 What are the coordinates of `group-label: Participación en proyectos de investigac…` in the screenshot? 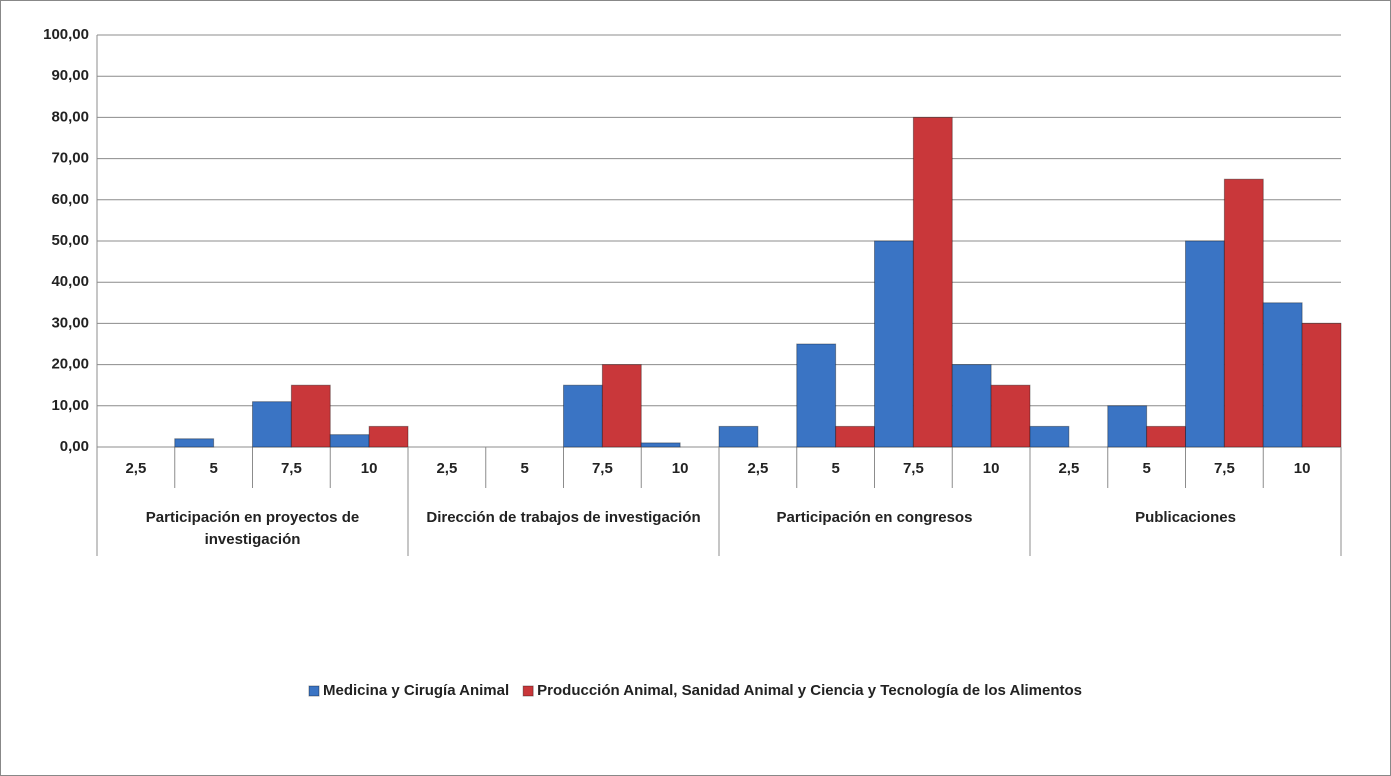 It's located at (252, 528).